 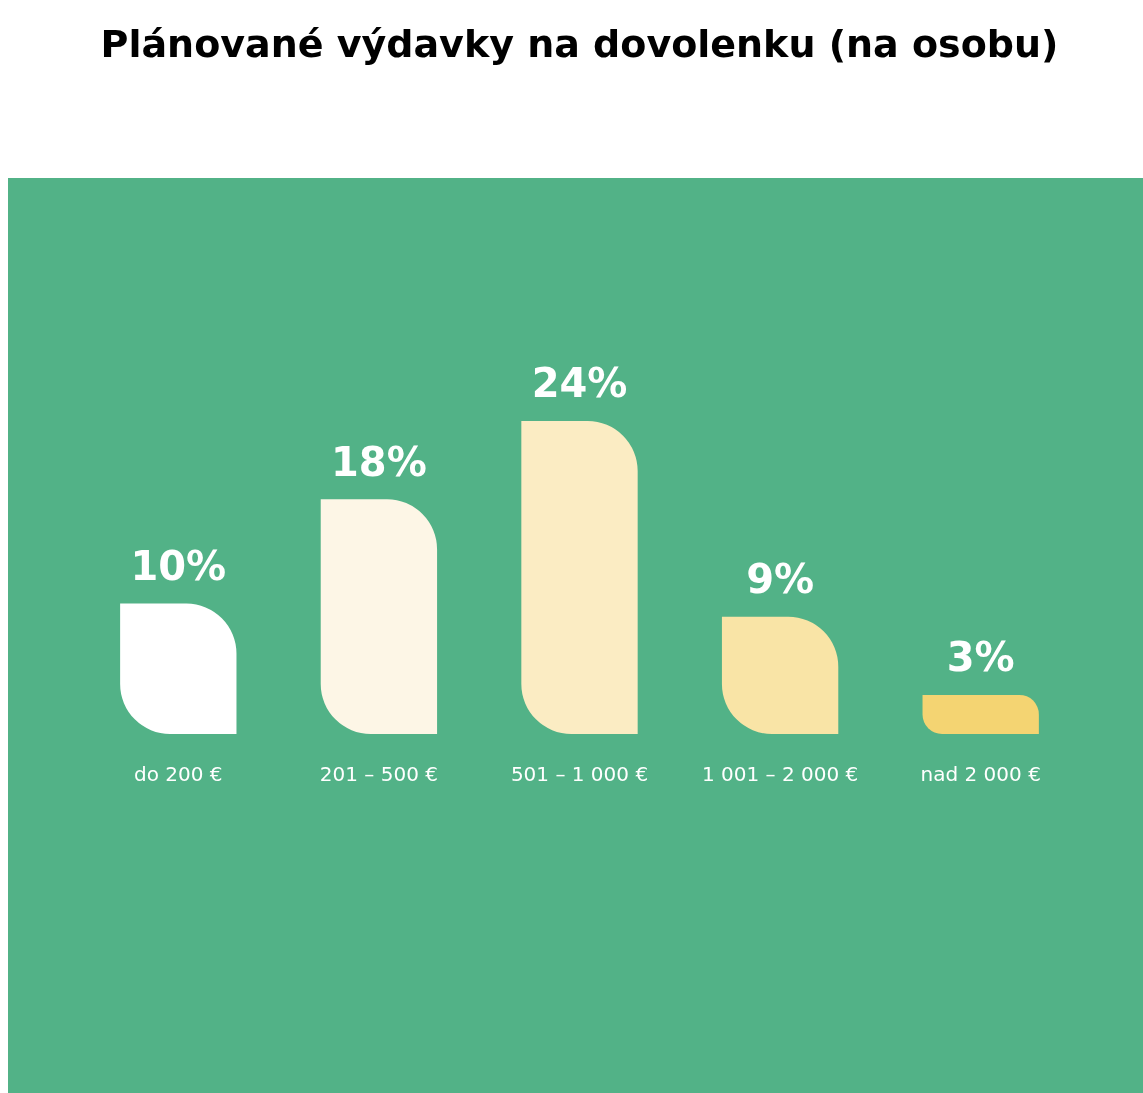 What do you see at coordinates (980, 657) in the screenshot?
I see `data-label: 3%` at bounding box center [980, 657].